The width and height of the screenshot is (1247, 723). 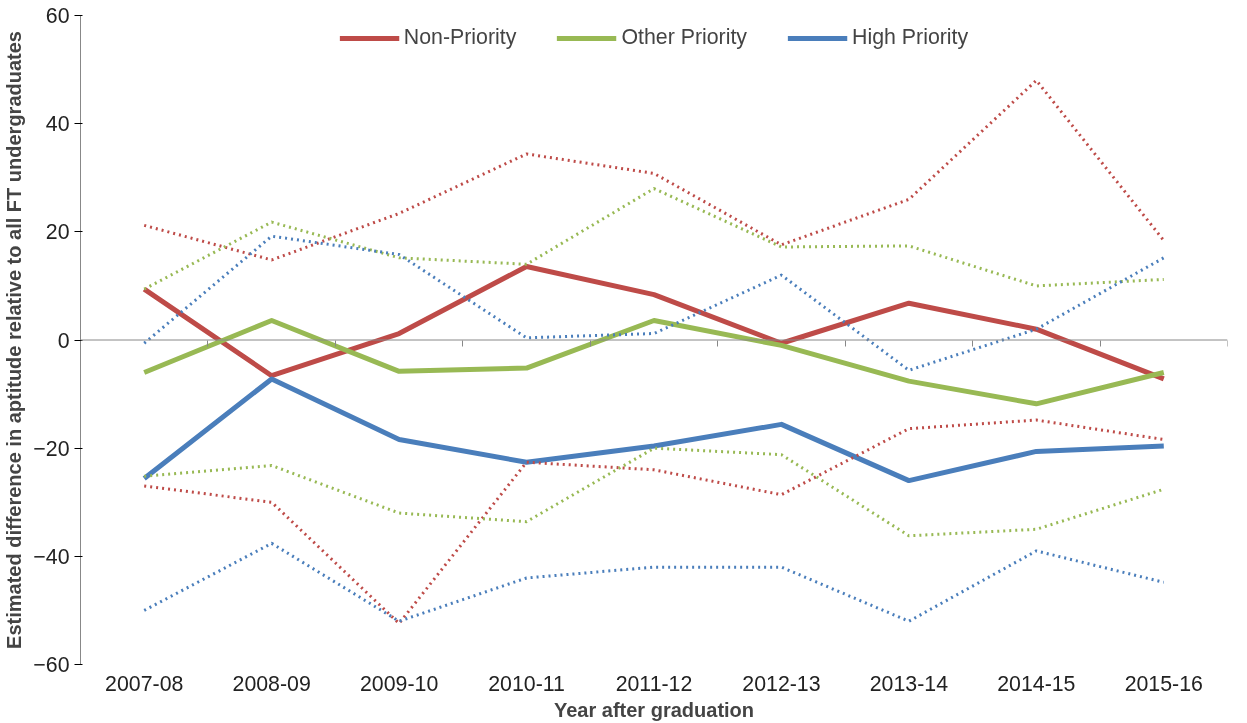 What do you see at coordinates (63, 340) in the screenshot?
I see `y-tick-label: 0` at bounding box center [63, 340].